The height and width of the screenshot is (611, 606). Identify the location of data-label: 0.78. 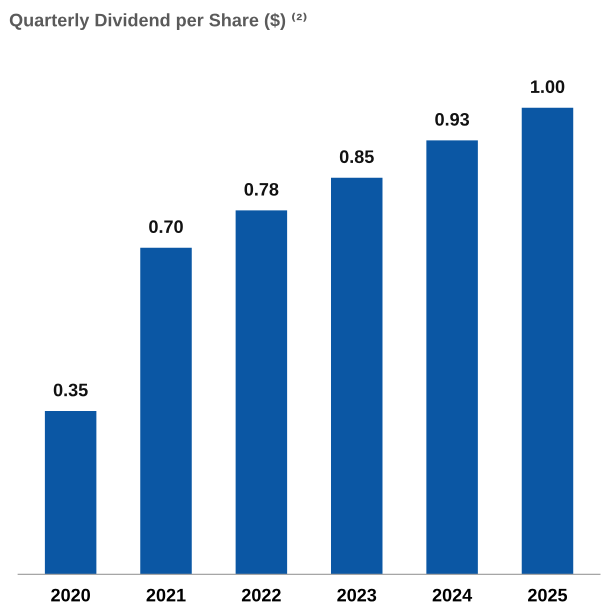
(261, 189).